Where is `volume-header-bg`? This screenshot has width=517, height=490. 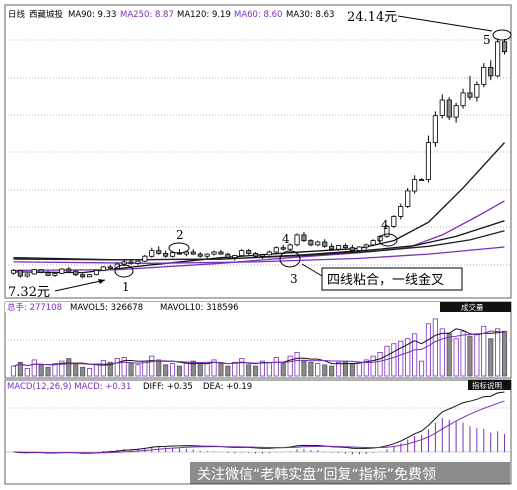
volume-header-bg is located at coordinates (258, 307).